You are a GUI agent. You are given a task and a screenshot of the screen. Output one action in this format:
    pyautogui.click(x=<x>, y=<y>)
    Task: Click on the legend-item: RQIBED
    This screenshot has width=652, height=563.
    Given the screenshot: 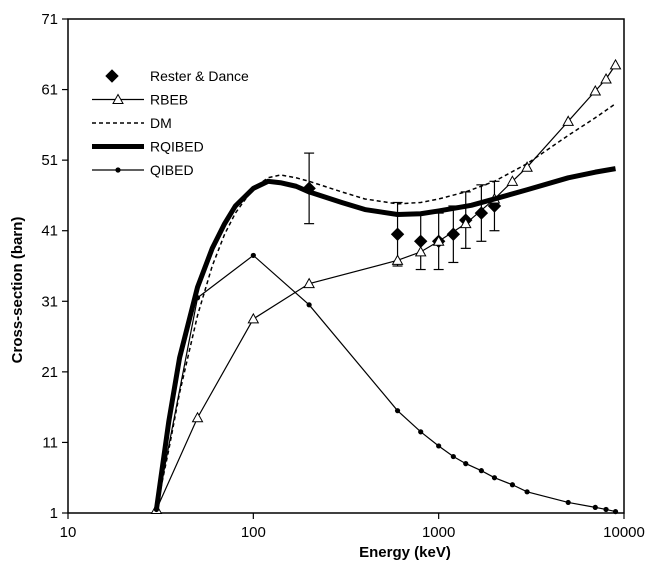 What is the action you would take?
    pyautogui.click(x=148, y=147)
    